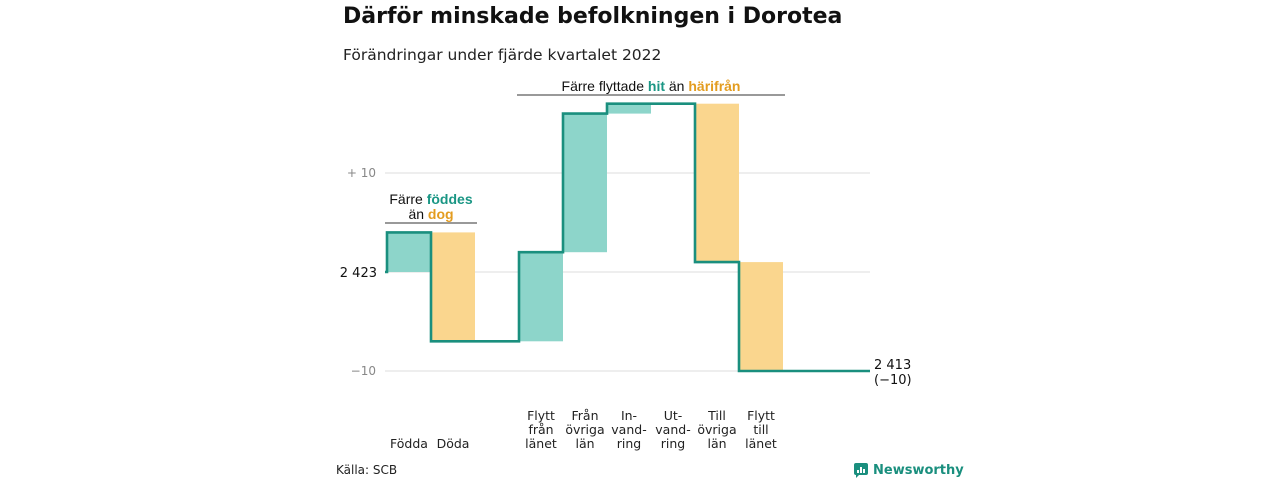 This screenshot has height=480, width=1280. I want to click on brand-logo: Newsworthy, so click(908, 470).